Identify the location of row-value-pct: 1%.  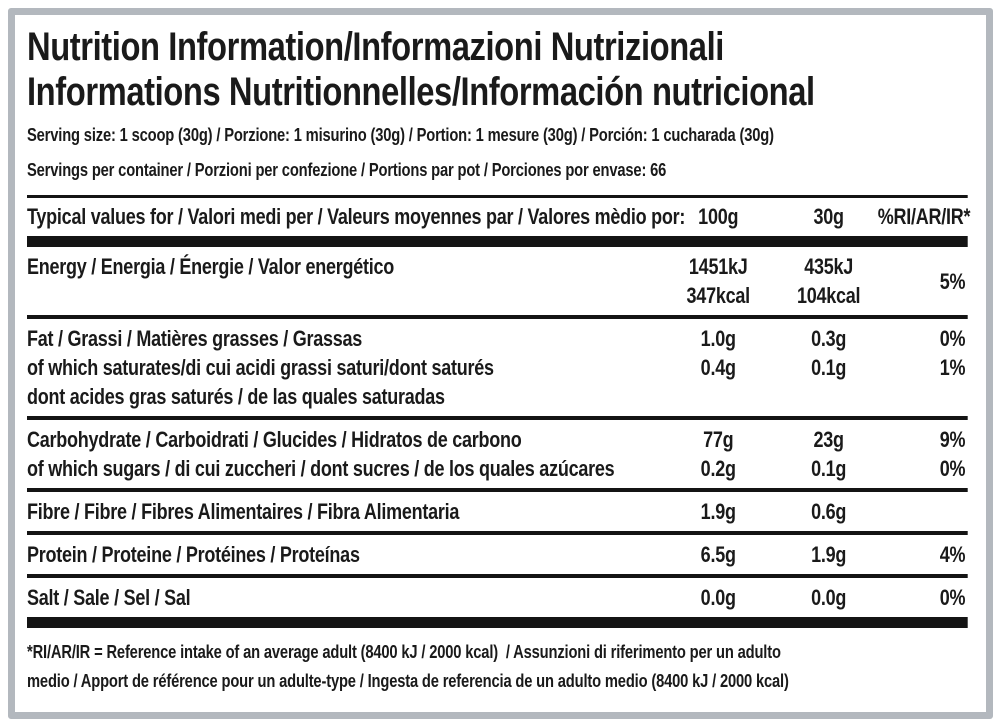
(952, 367).